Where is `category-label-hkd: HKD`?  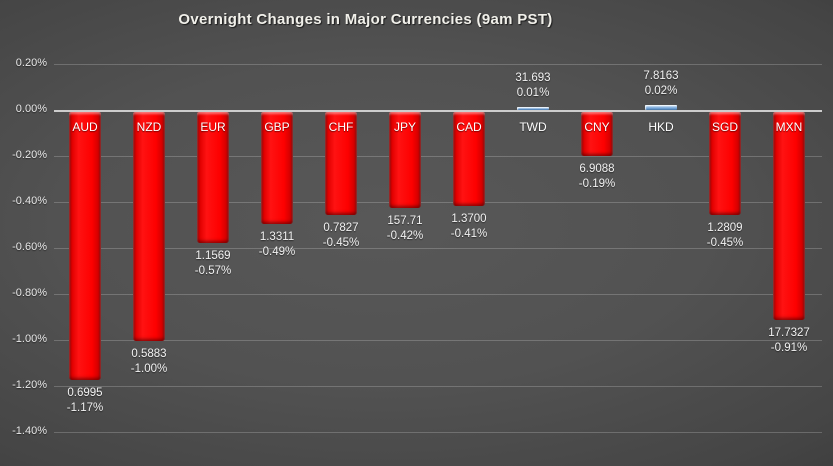 category-label-hkd: HKD is located at coordinates (661, 127).